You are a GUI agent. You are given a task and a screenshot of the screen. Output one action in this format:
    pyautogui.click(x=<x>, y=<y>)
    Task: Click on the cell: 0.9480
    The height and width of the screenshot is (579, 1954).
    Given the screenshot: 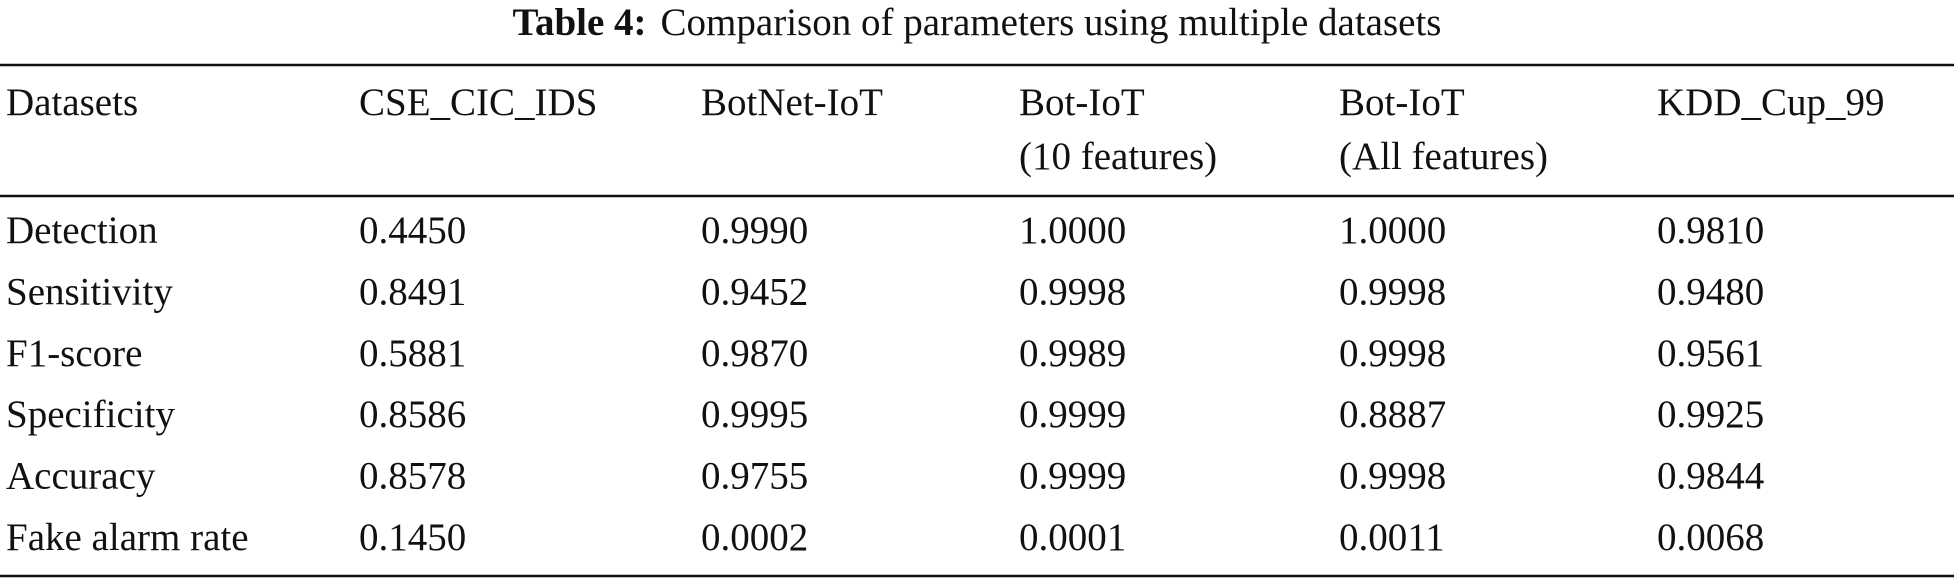 What is the action you would take?
    pyautogui.click(x=1710, y=291)
    